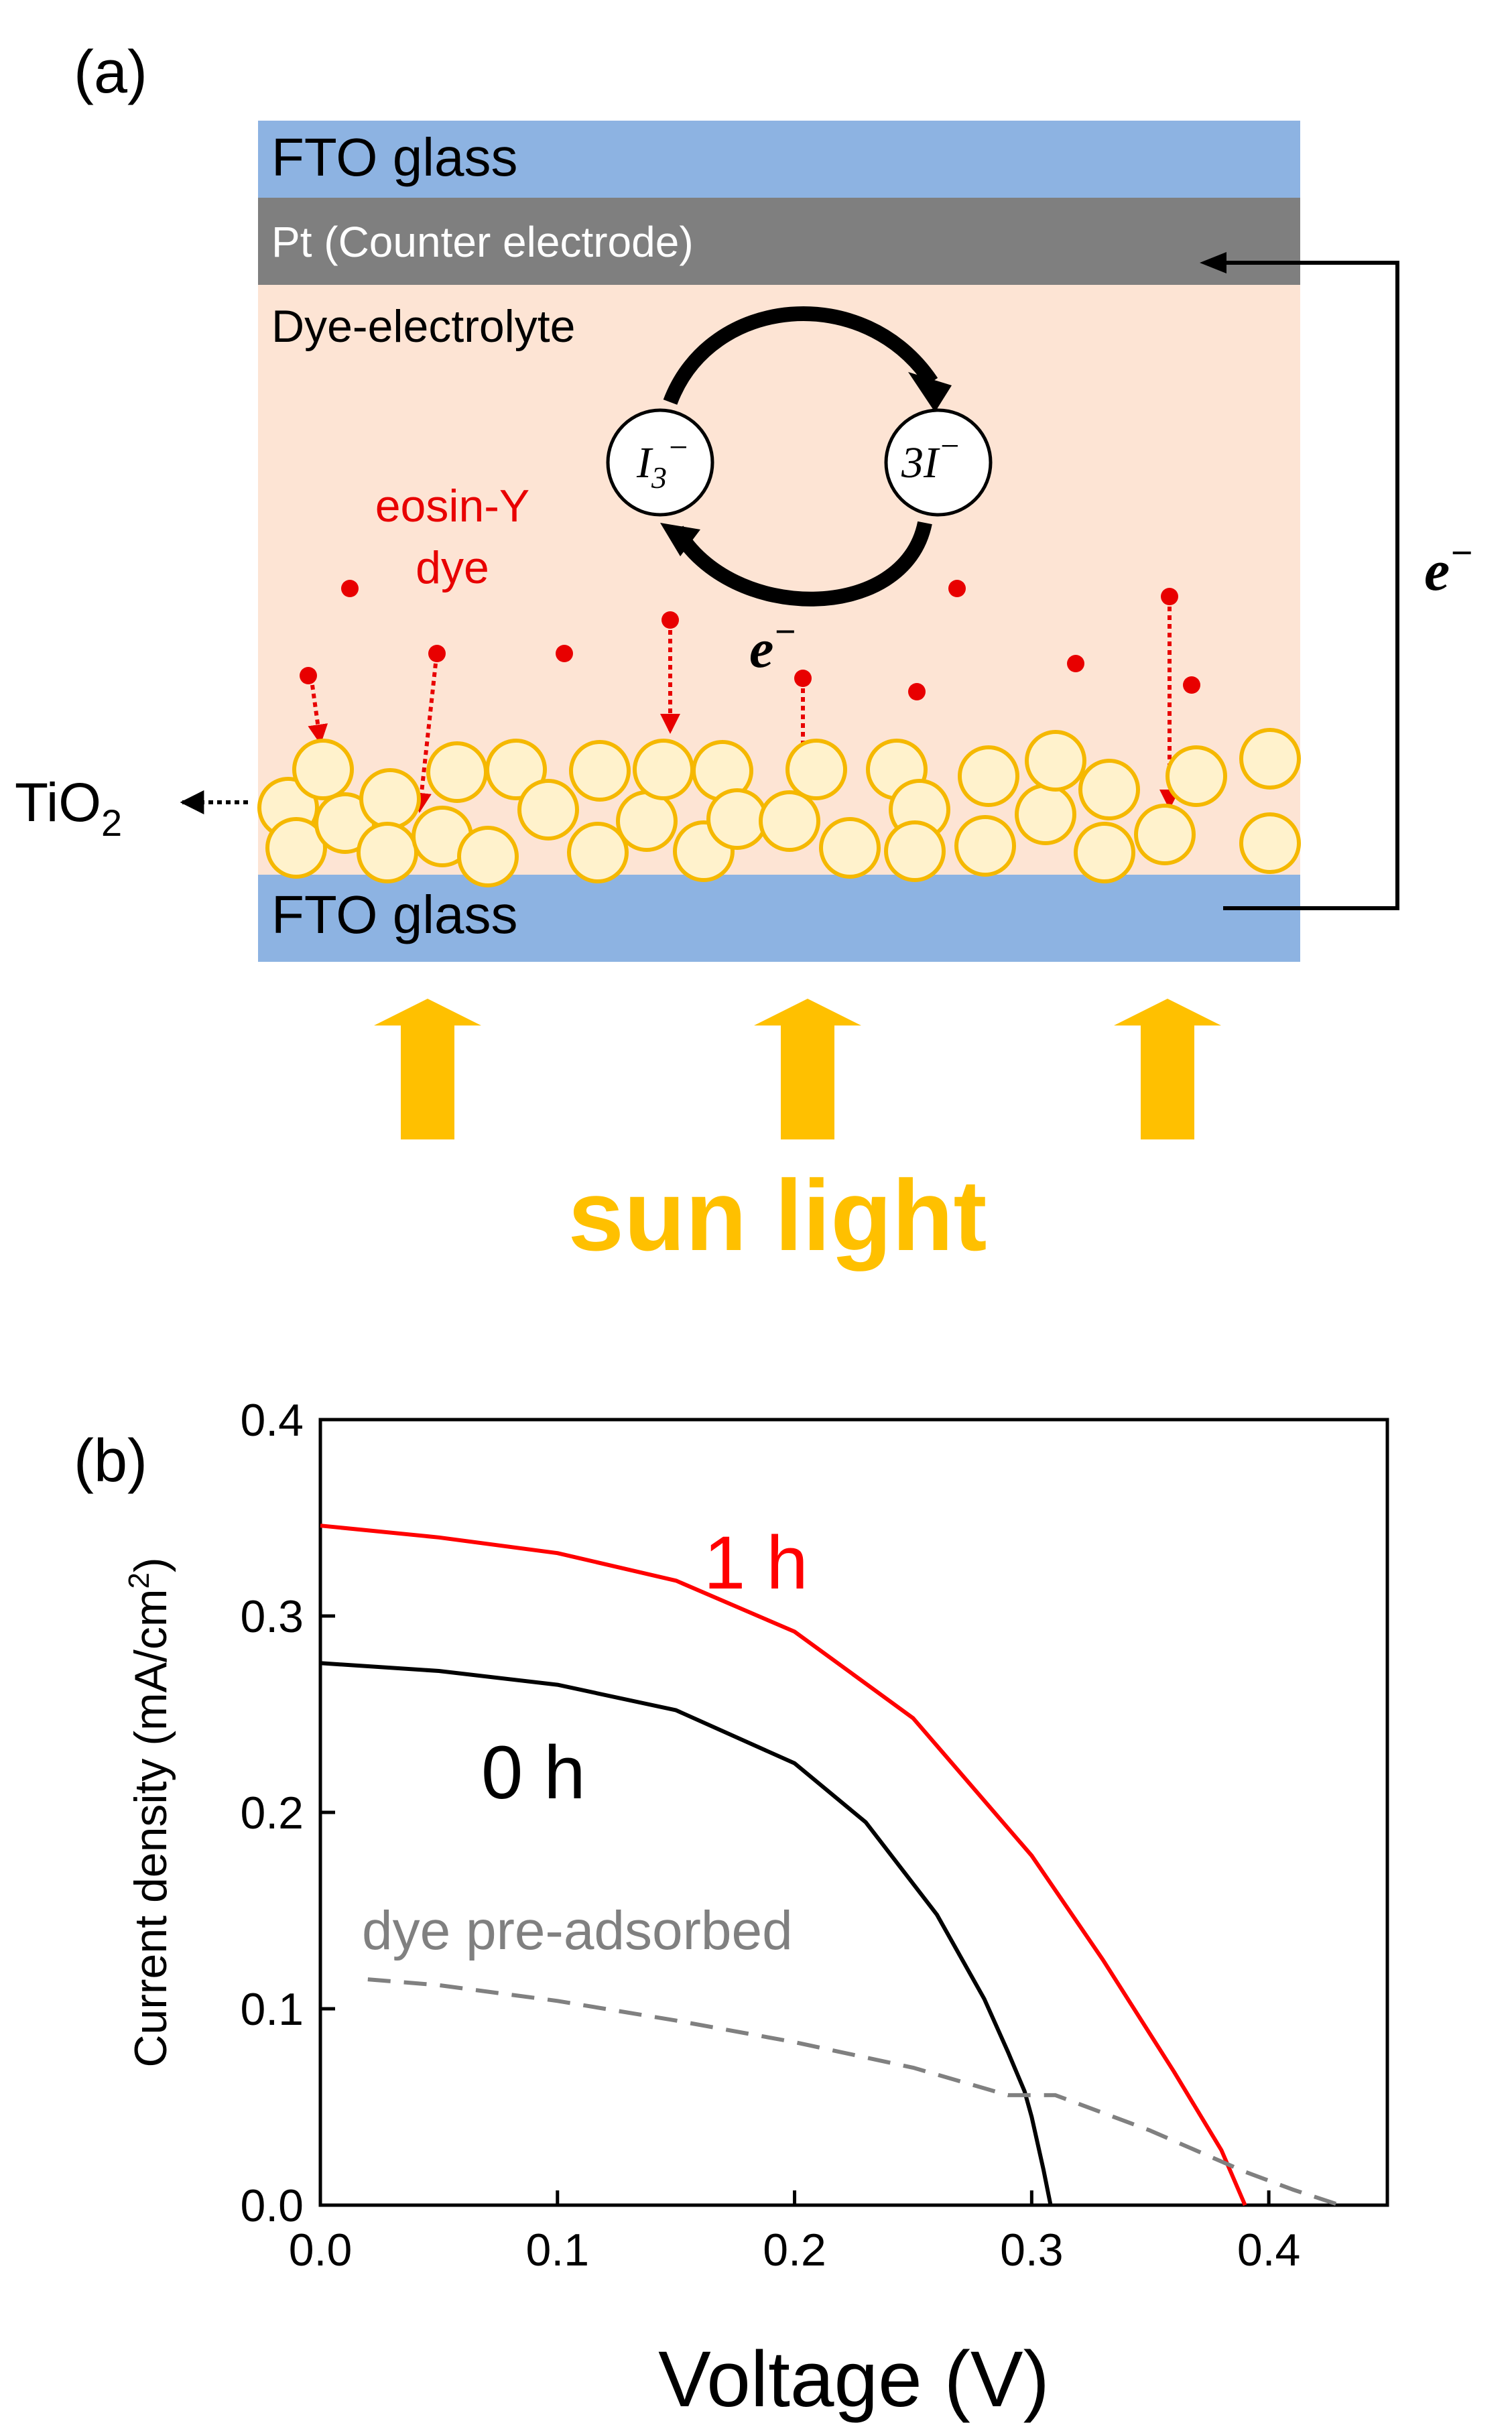 This screenshot has height=2425, width=1512. I want to click on circuit-wire, so click(1307, 585).